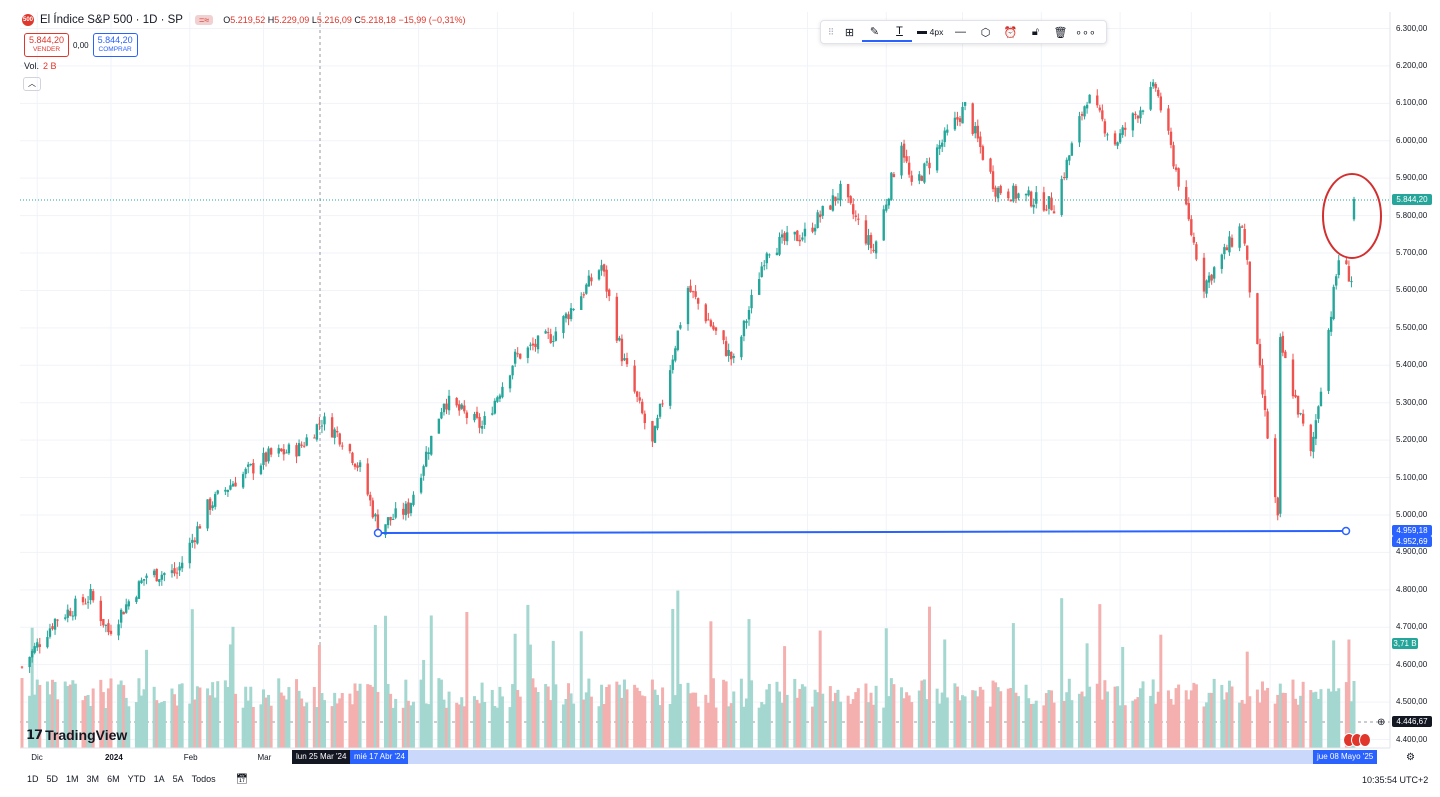  What do you see at coordinates (831, 31) in the screenshot?
I see `drag-handle-icon: ⠿` at bounding box center [831, 31].